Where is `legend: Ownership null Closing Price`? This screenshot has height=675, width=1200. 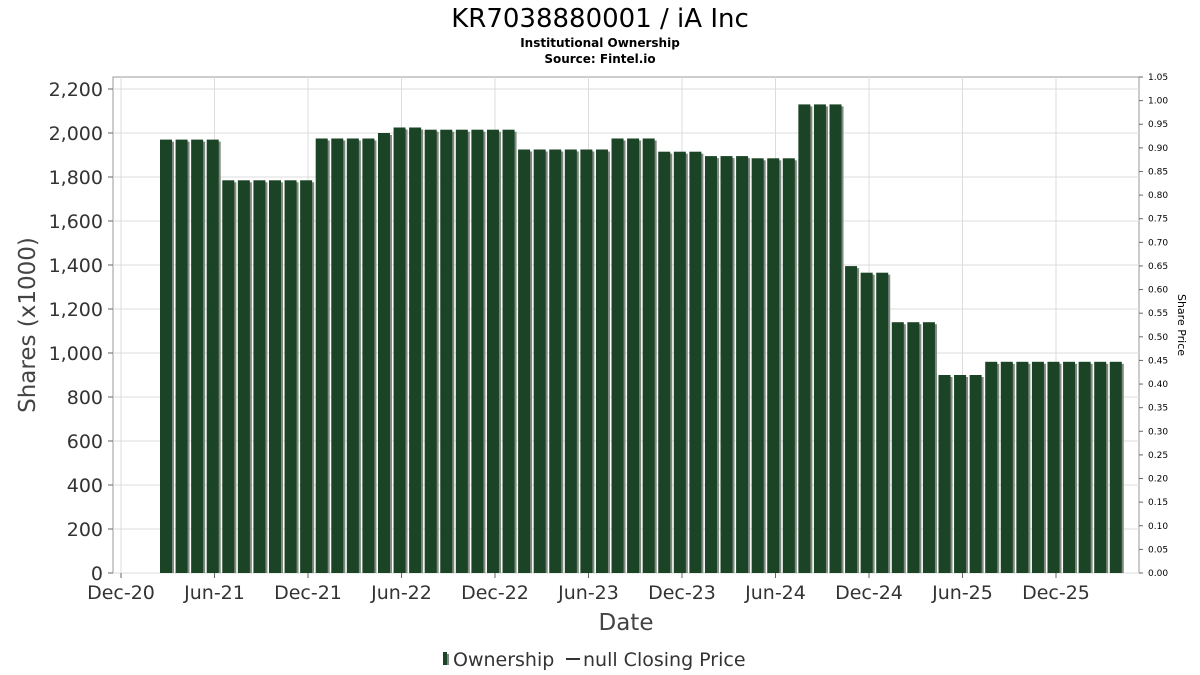
legend: Ownership null Closing Price is located at coordinates (594, 660).